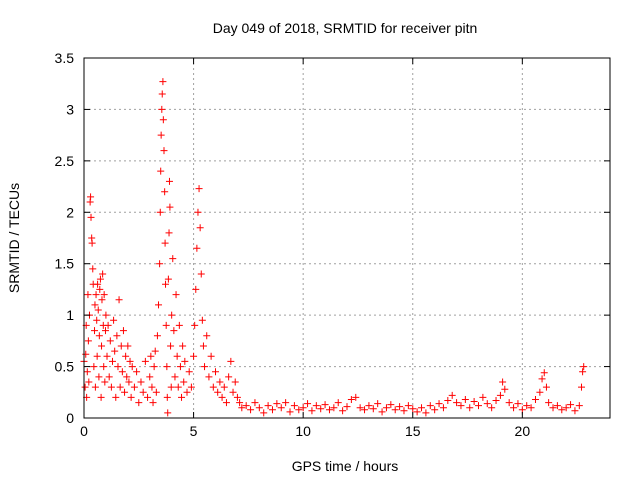 The width and height of the screenshot is (640, 480). Describe the element at coordinates (194, 431) in the screenshot. I see `x-tick-label: 5` at that location.